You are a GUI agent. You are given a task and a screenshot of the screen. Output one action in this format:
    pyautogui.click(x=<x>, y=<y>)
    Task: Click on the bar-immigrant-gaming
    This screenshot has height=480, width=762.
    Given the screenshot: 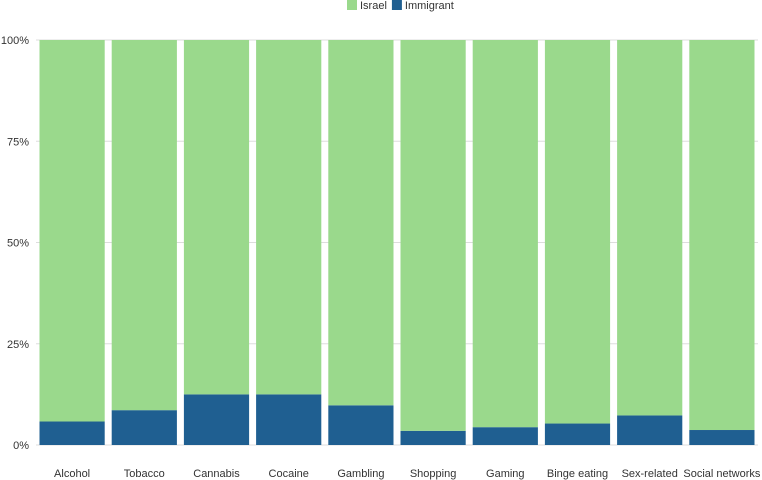 What is the action you would take?
    pyautogui.click(x=505, y=436)
    